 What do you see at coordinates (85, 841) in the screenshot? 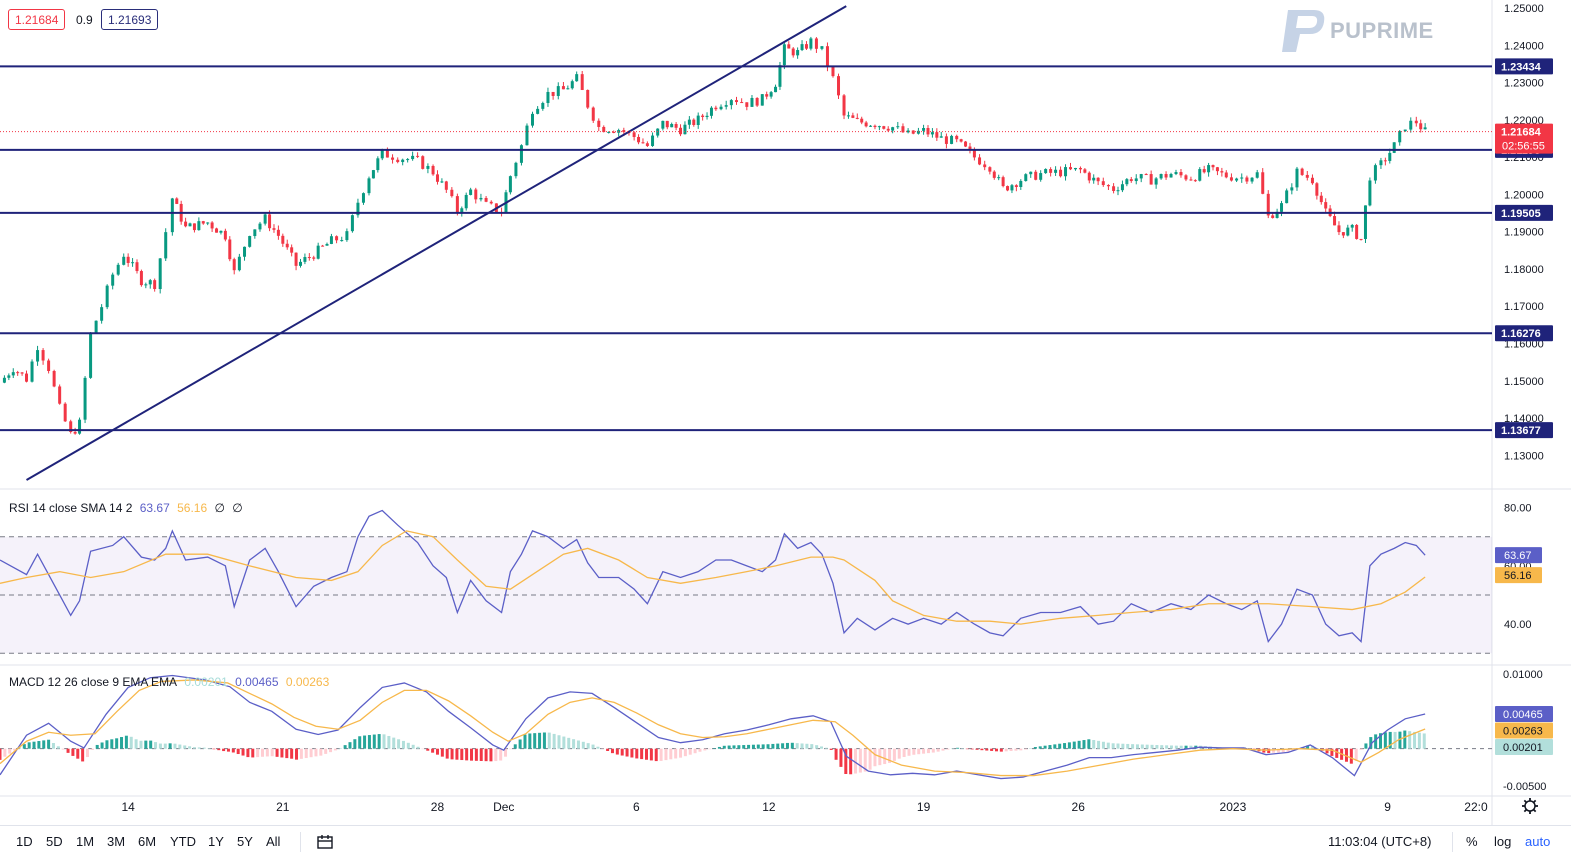
I see `timeframe-1m: 1M` at bounding box center [85, 841].